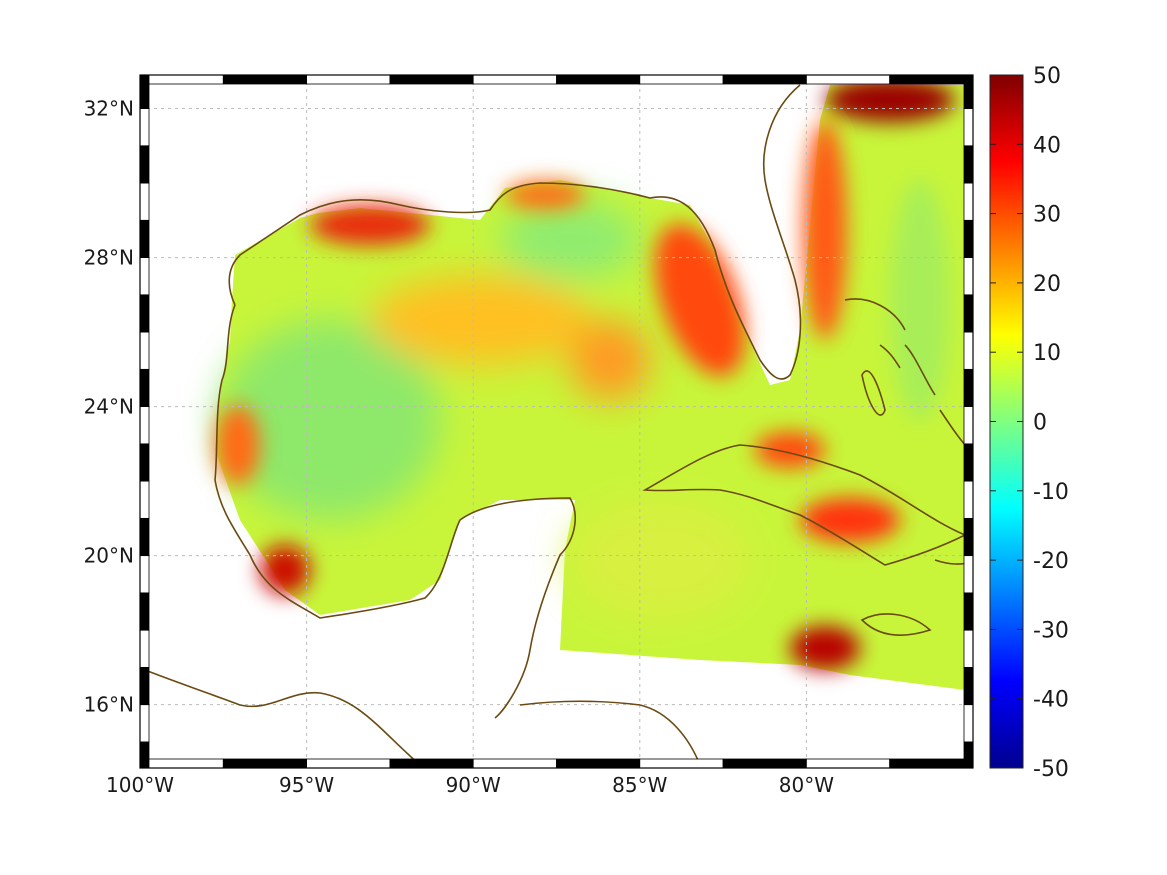 This screenshot has width=1167, height=875. I want to click on colorbar-tick-label-6: -10, so click(1051, 492).